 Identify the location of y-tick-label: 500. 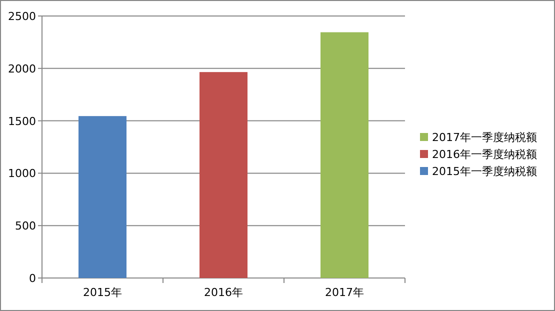
(25, 226).